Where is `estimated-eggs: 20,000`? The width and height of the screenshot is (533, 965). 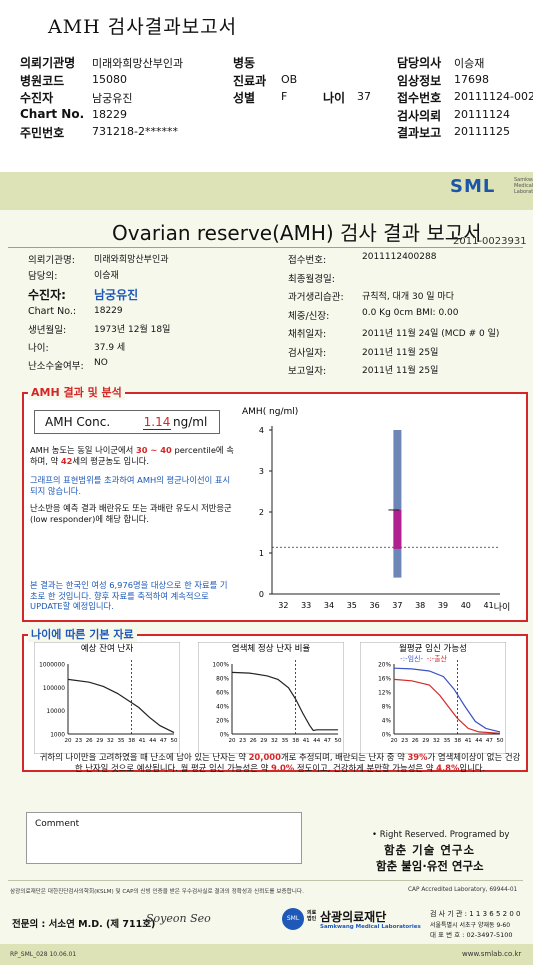 estimated-eggs: 20,000 is located at coordinates (264, 757).